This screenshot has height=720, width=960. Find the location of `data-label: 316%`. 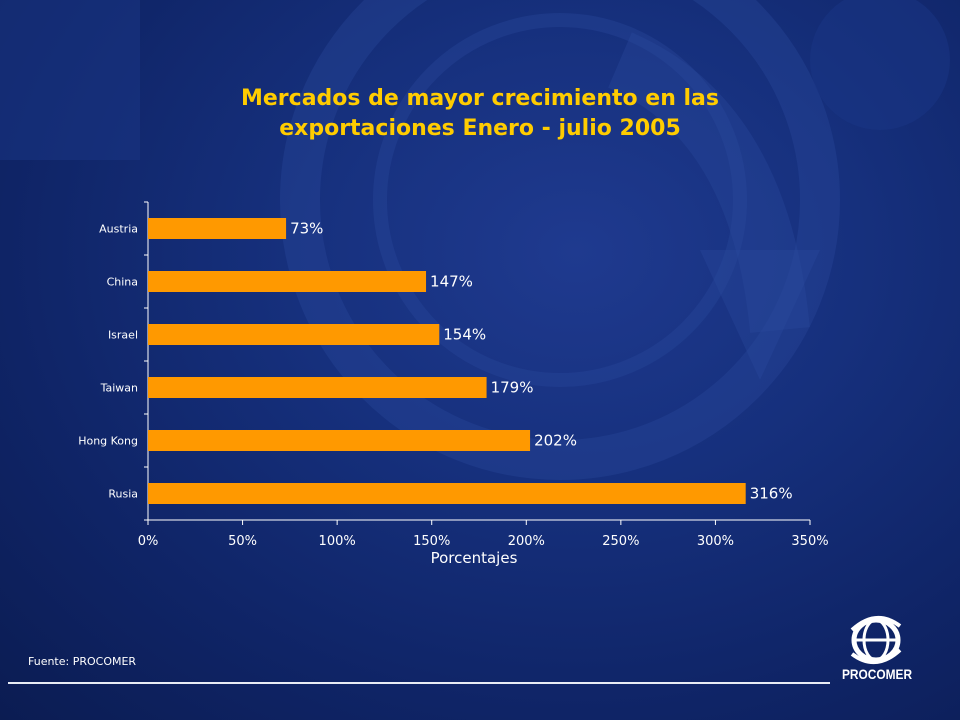

data-label: 316% is located at coordinates (771, 494).